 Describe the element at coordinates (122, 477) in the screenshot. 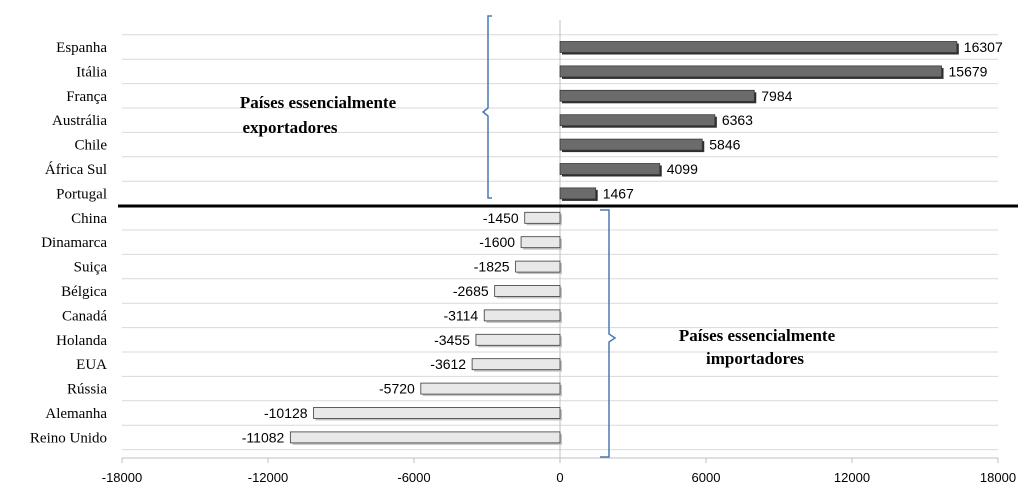

I see `x-tick-label: -18000` at that location.